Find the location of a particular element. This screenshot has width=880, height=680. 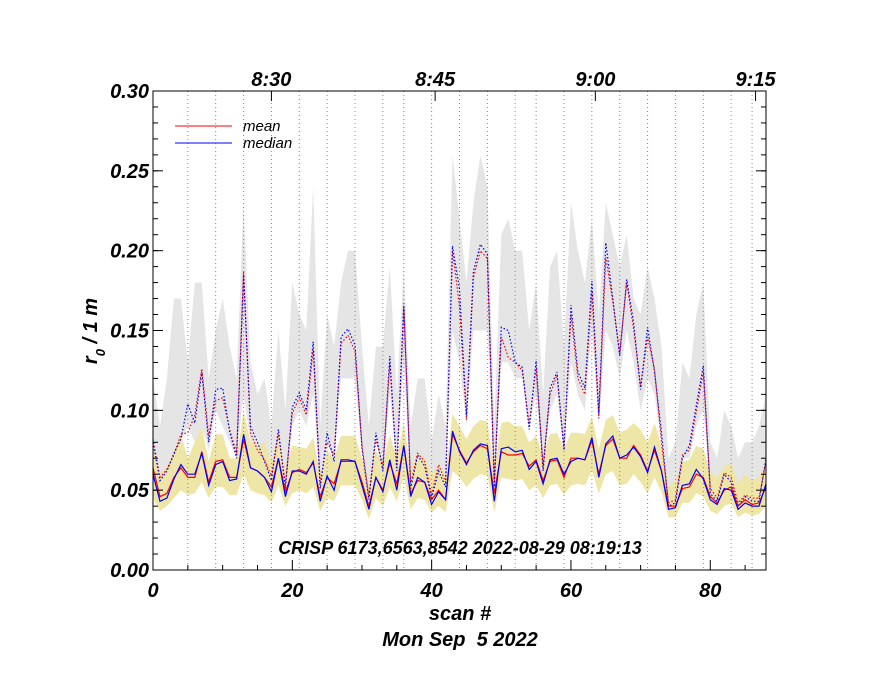

y-tick-label: 0.30 is located at coordinates (129, 92).